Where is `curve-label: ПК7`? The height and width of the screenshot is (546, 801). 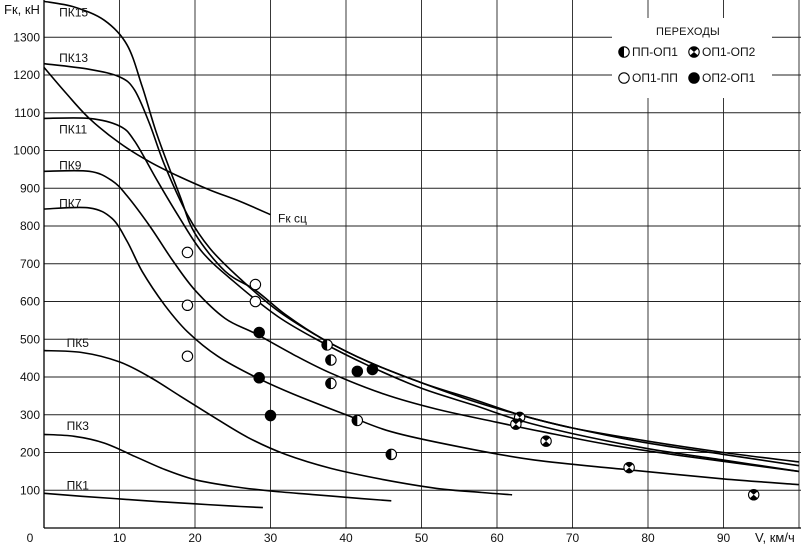
curve-label: ПК7 is located at coordinates (70, 203).